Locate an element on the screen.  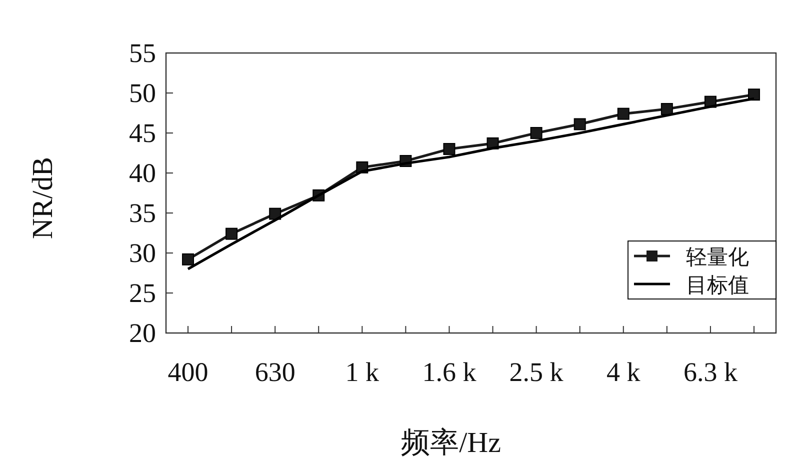
y-tick-label: 25 is located at coordinates (142, 293).